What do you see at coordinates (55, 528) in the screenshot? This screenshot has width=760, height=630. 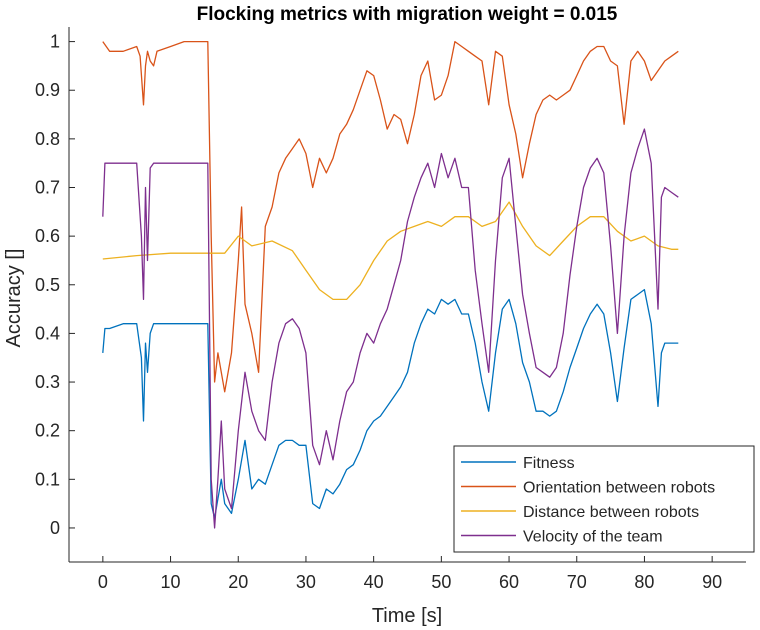 I see `y-tick-label: 0` at bounding box center [55, 528].